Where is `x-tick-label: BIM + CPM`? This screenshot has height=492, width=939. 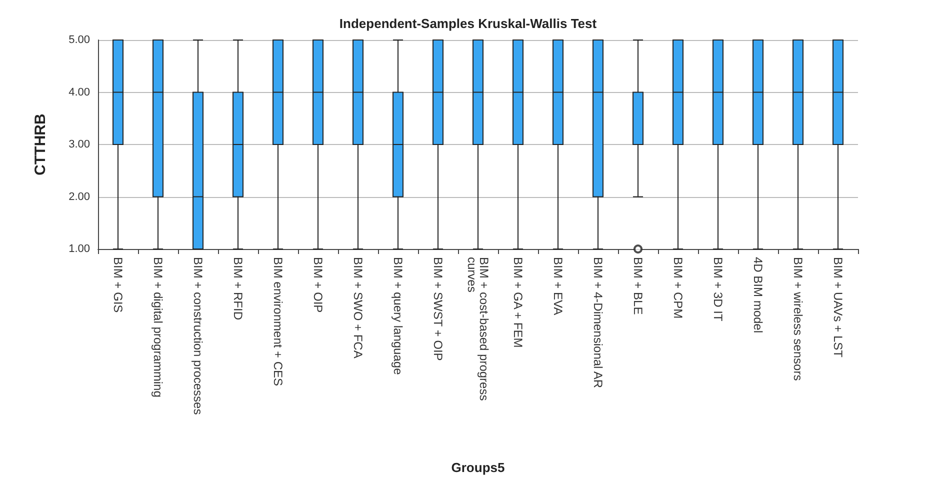 x-tick-label: BIM + CPM is located at coordinates (678, 288).